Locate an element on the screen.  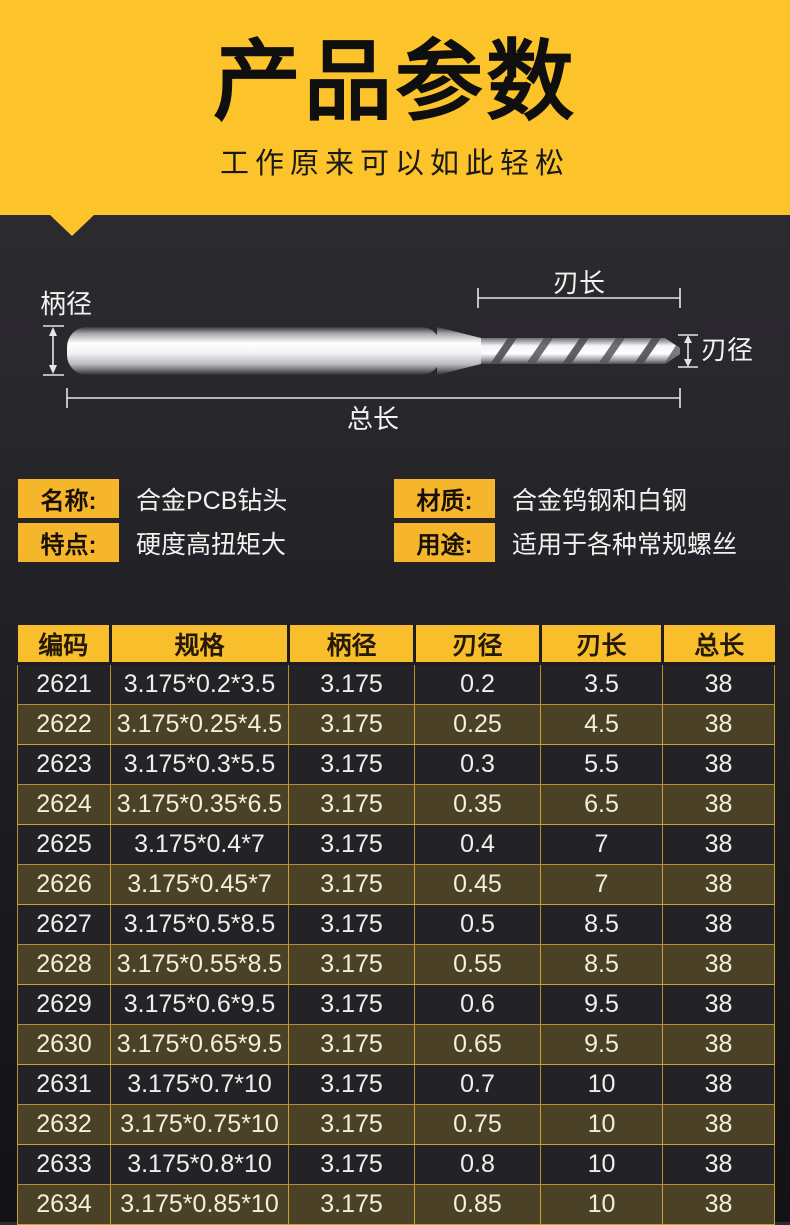
table-row: 2624 3.175*0.35*6.5 3.175 0.35 6.5 38 is located at coordinates (396, 804).